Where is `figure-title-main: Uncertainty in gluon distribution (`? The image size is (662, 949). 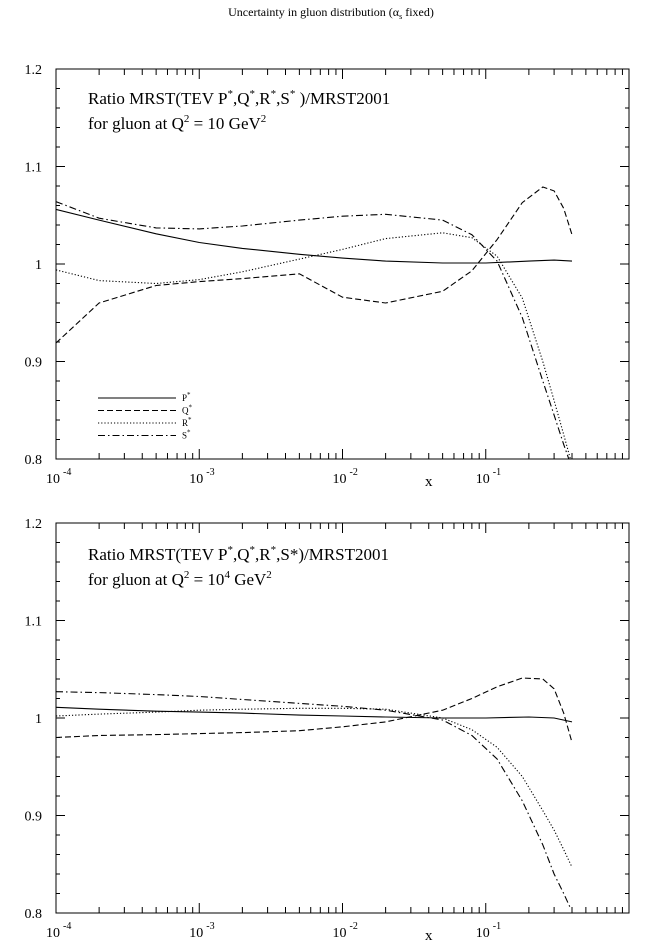
figure-title-main: Uncertainty in gluon distribution ( is located at coordinates (310, 12).